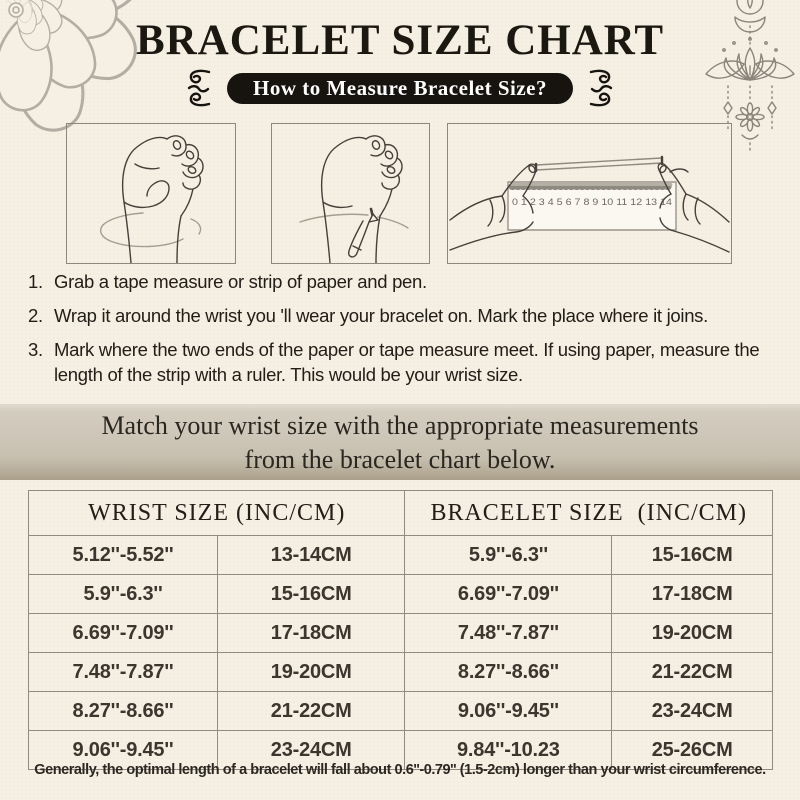  Describe the element at coordinates (152, 199) in the screenshot. I see `fist-tape-drawing` at that location.